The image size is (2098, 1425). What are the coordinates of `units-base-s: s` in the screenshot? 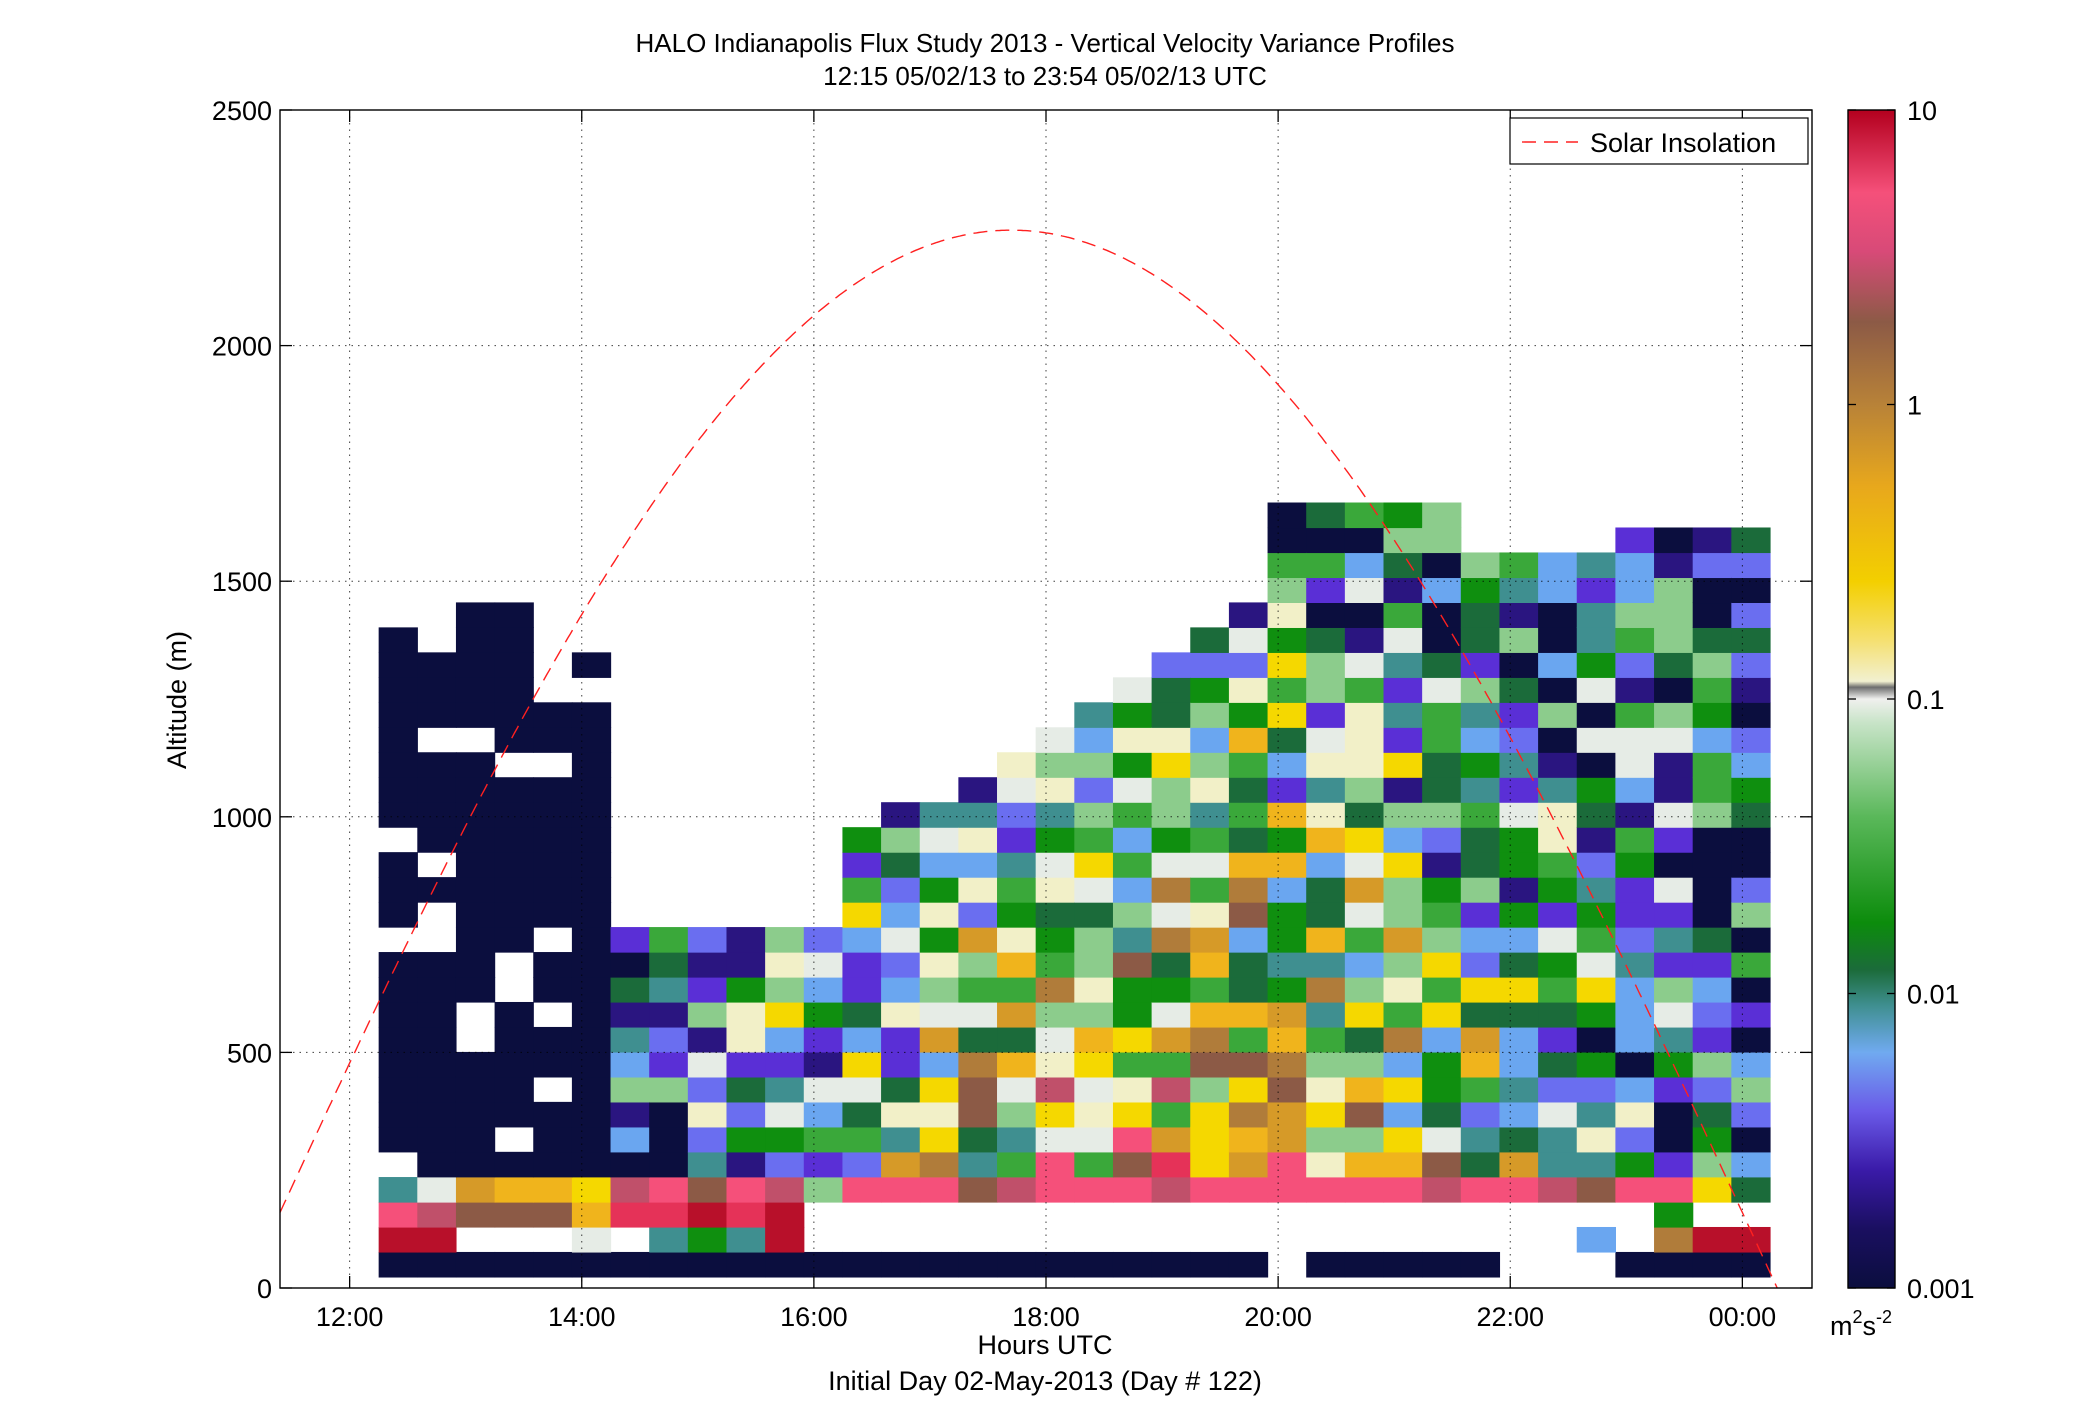 It's located at (1870, 1326).